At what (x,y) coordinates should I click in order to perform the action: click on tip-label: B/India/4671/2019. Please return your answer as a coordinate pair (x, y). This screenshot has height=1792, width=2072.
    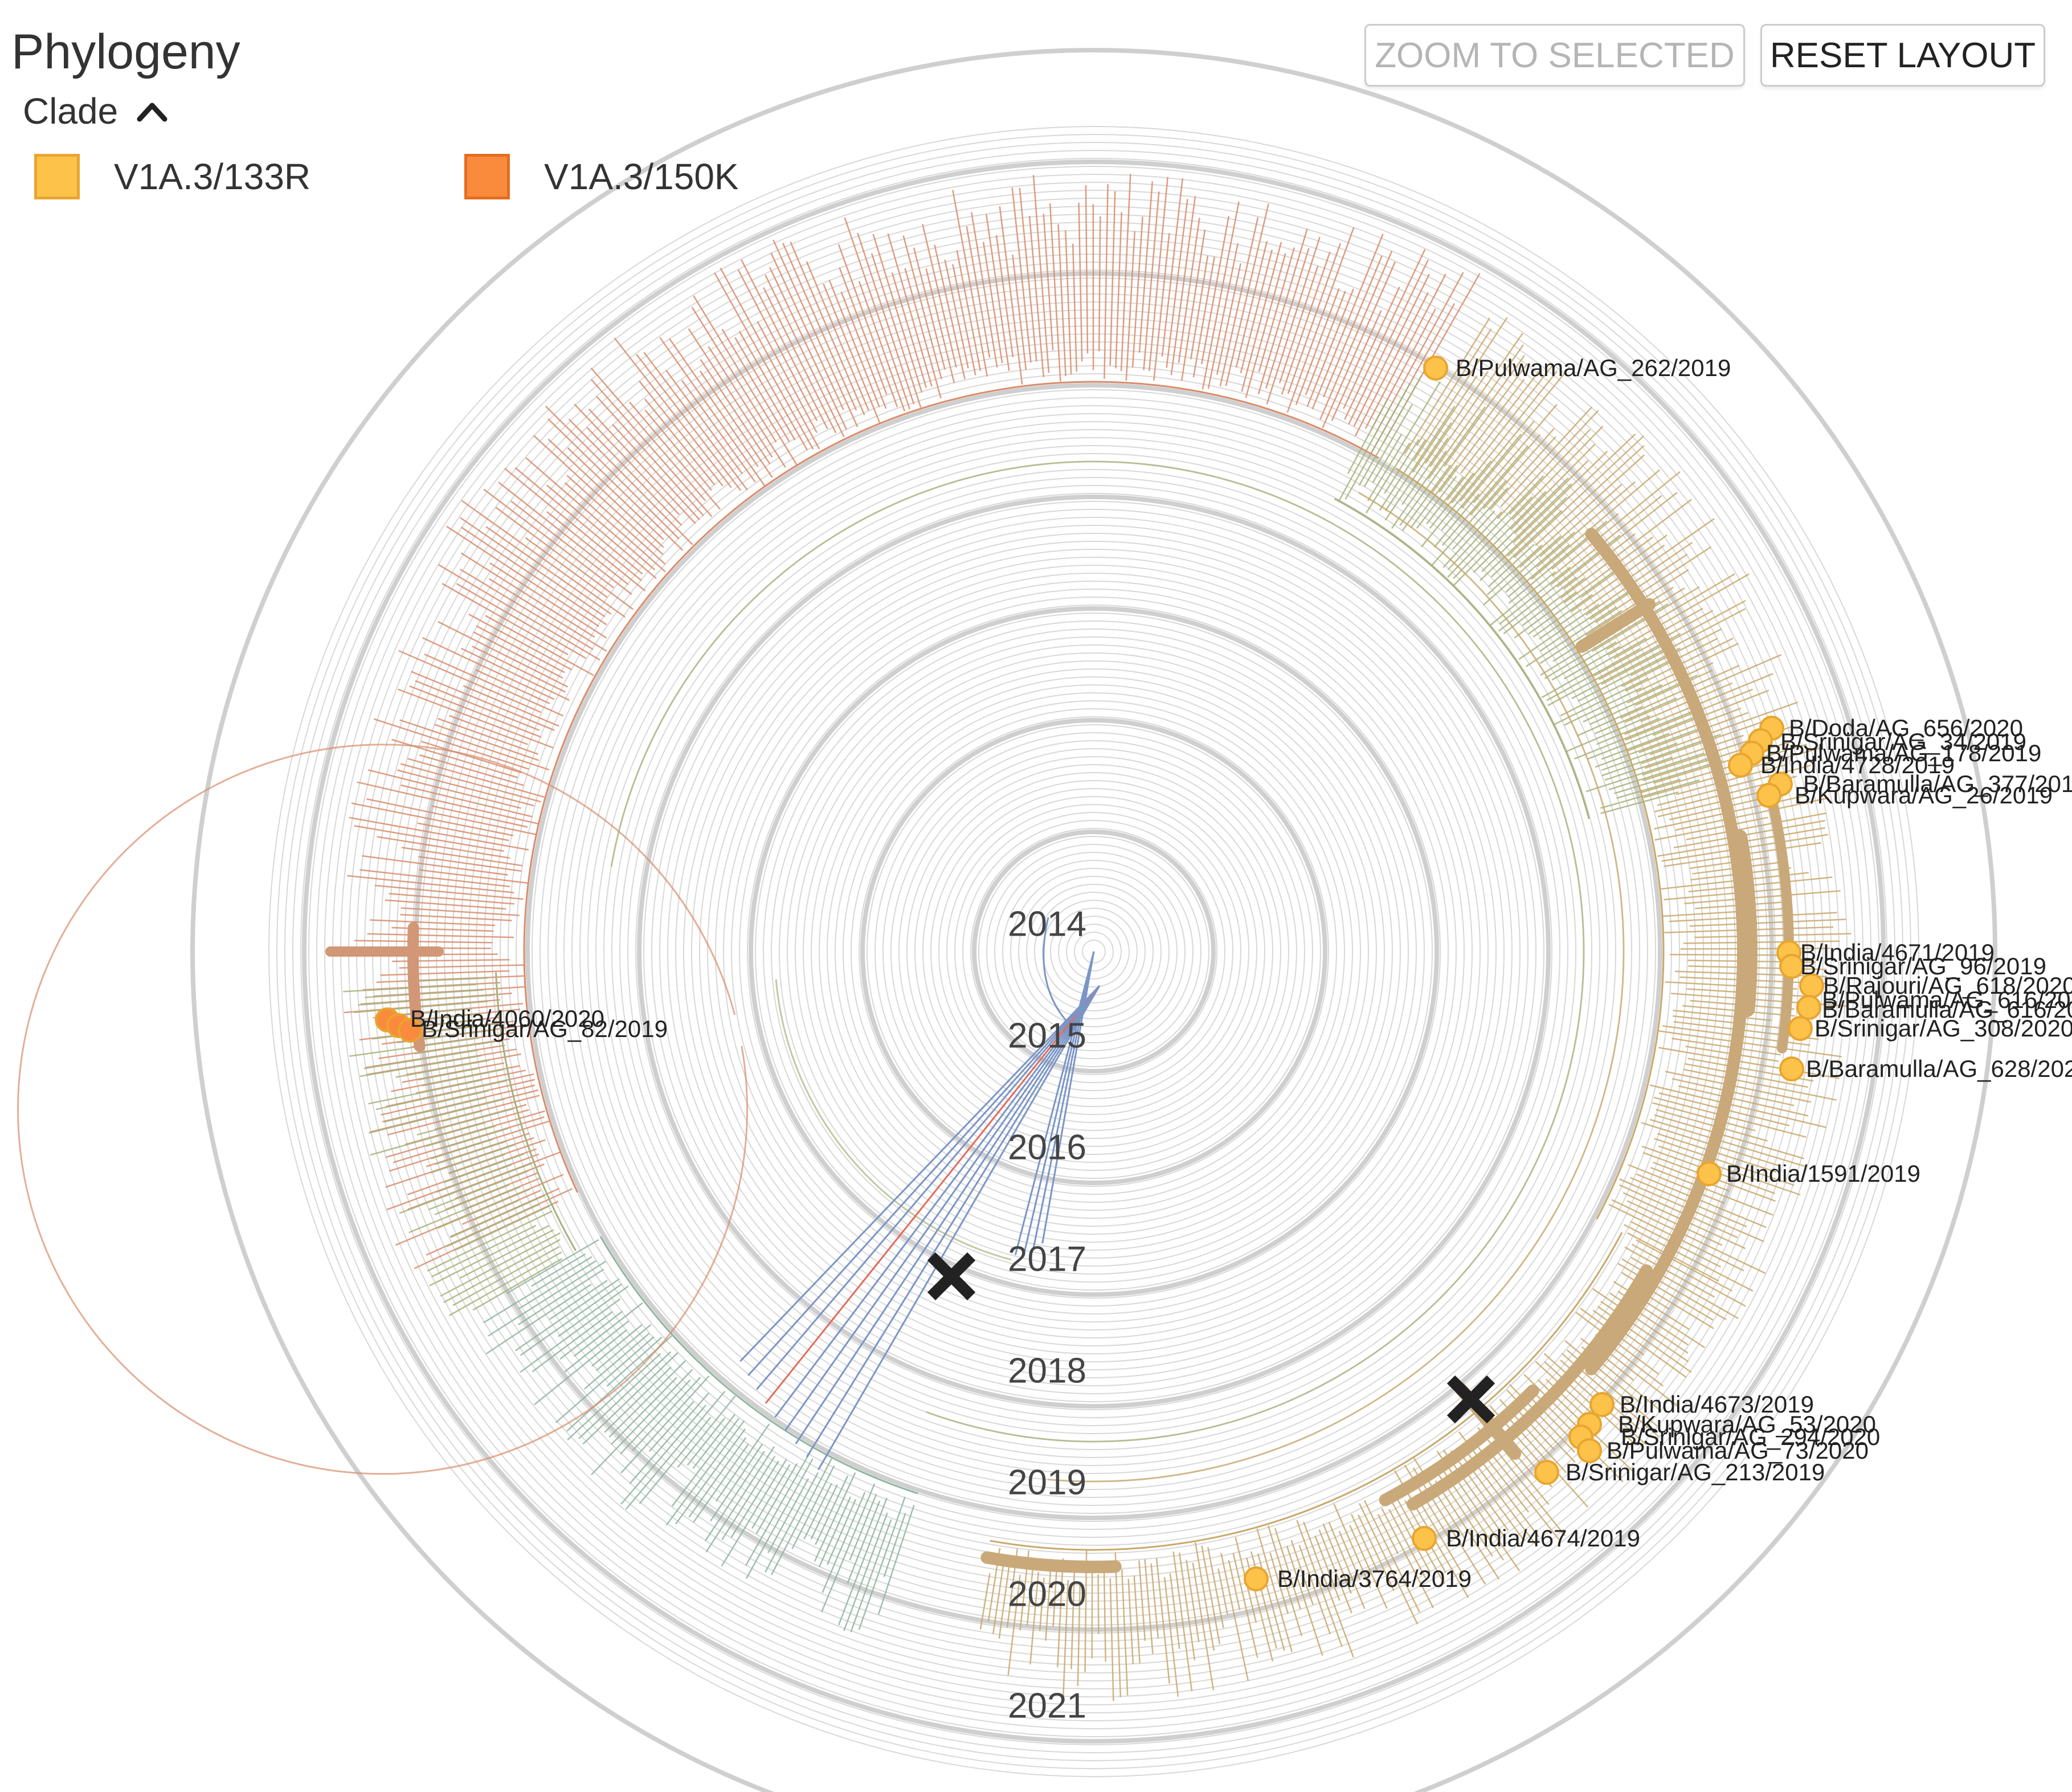
    Looking at the image, I should click on (1897, 952).